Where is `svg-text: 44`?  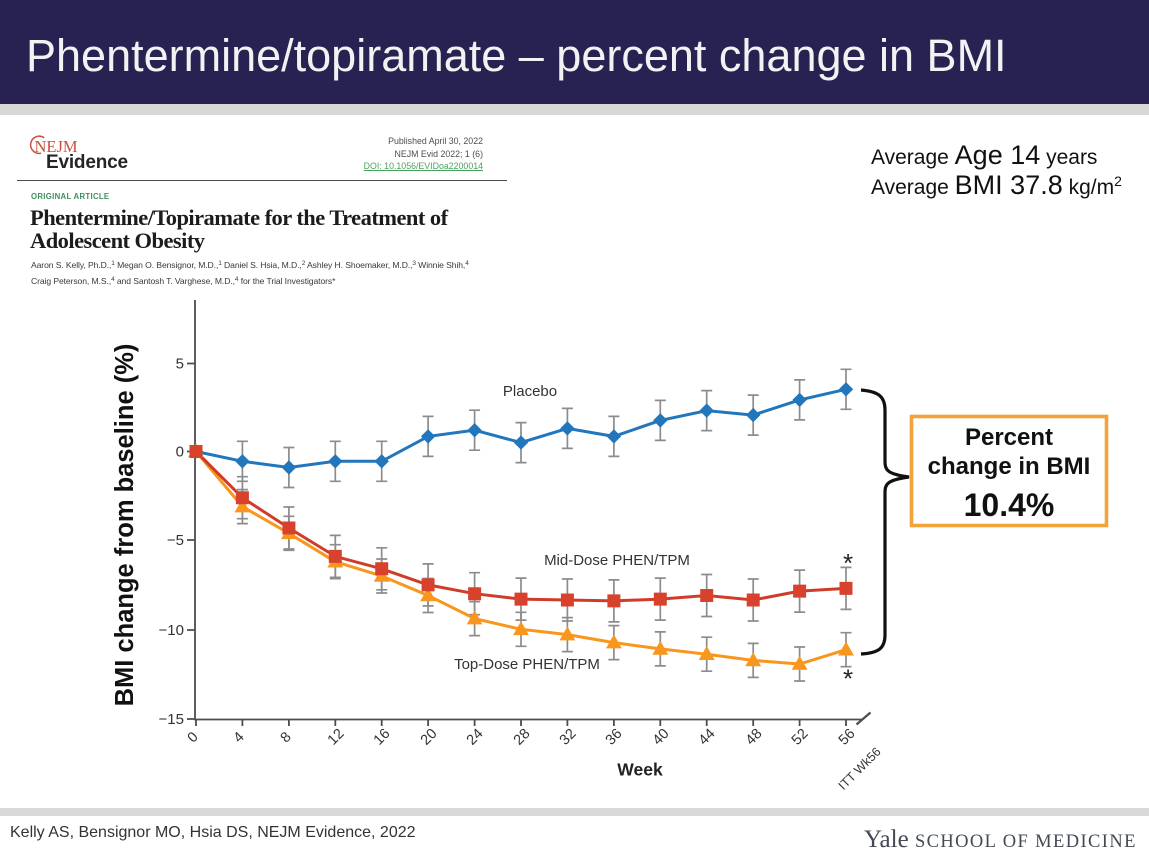
svg-text: 44 is located at coordinates (707, 737).